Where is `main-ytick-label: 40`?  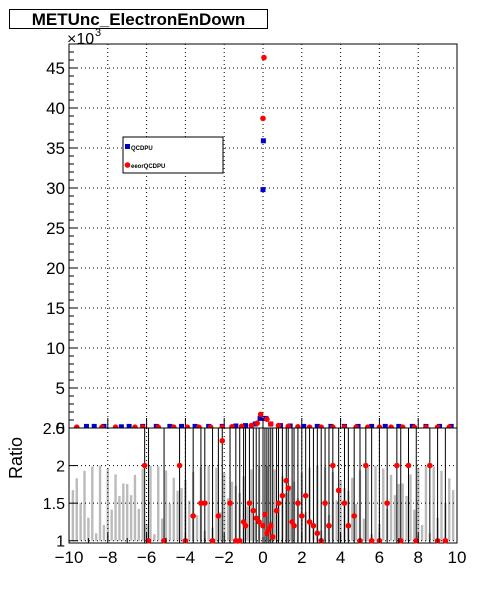
main-ytick-label: 40 is located at coordinates (55, 108).